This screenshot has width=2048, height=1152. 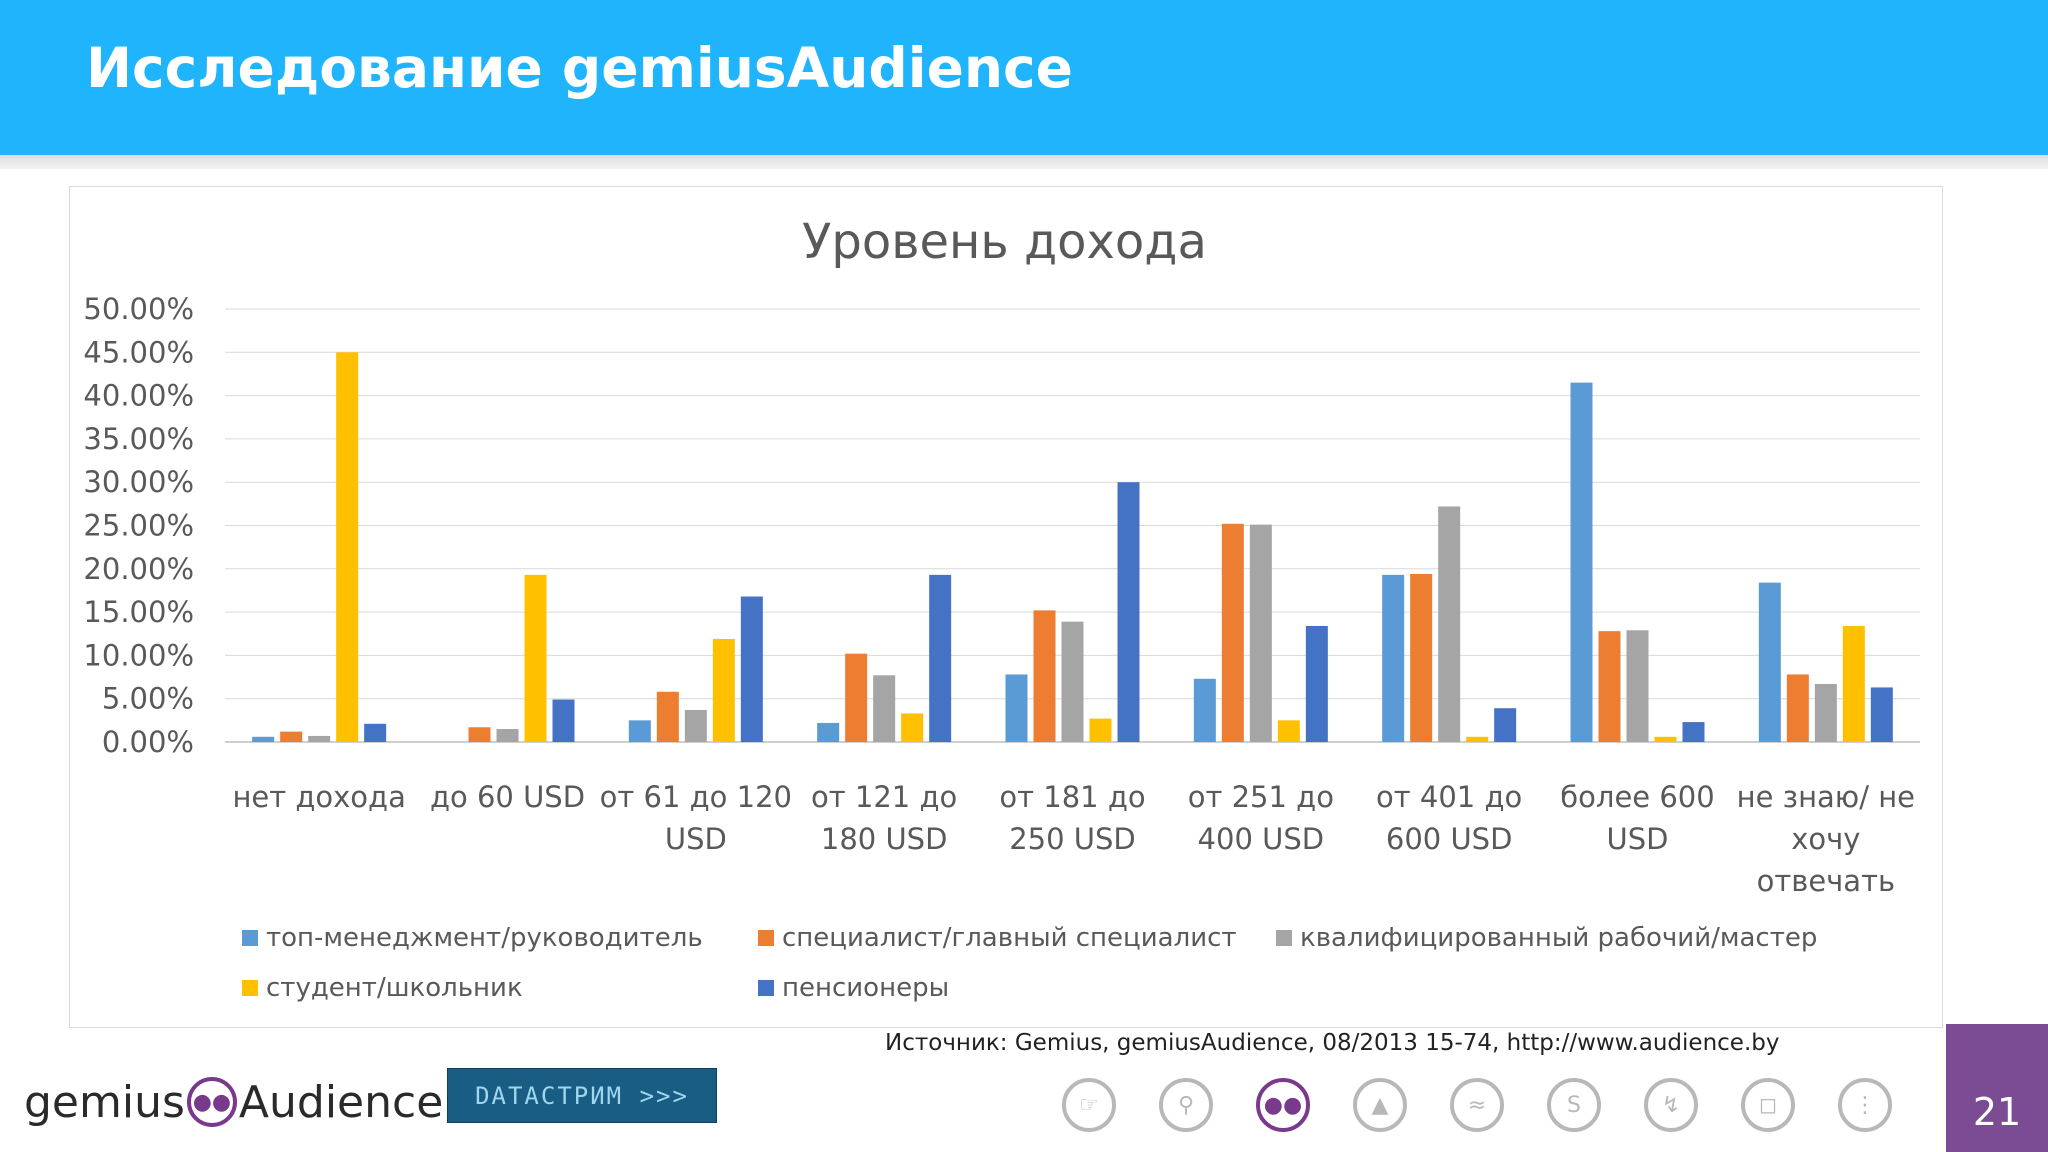 I want to click on gemius-audience-logo: gemius ●● Audience, so click(x=233, y=1102).